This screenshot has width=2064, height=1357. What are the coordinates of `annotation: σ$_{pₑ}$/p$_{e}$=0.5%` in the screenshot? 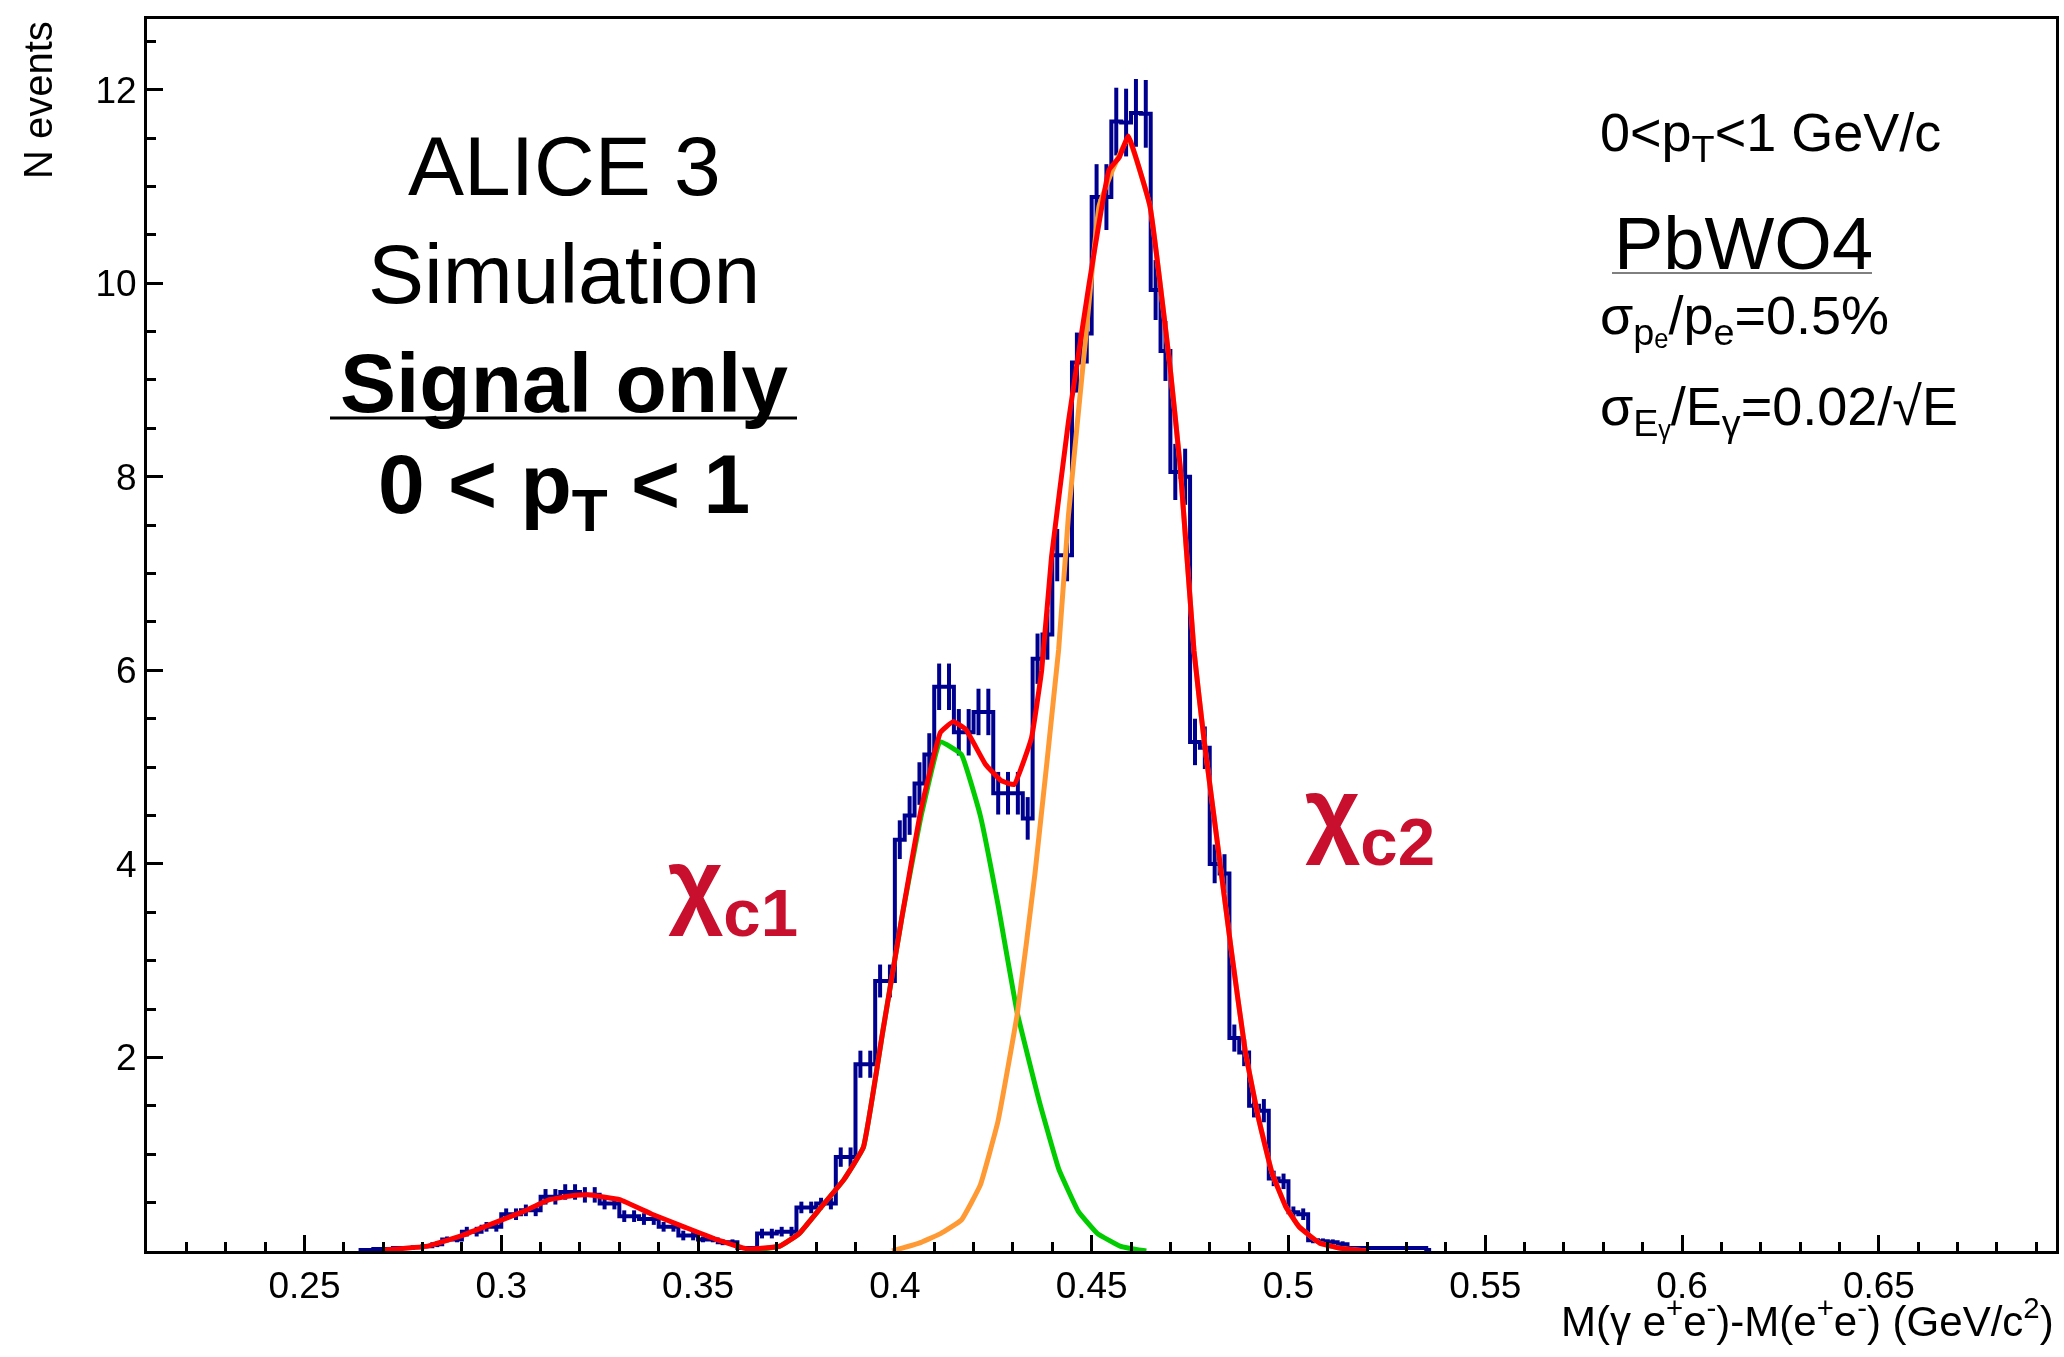 It's located at (1745, 319).